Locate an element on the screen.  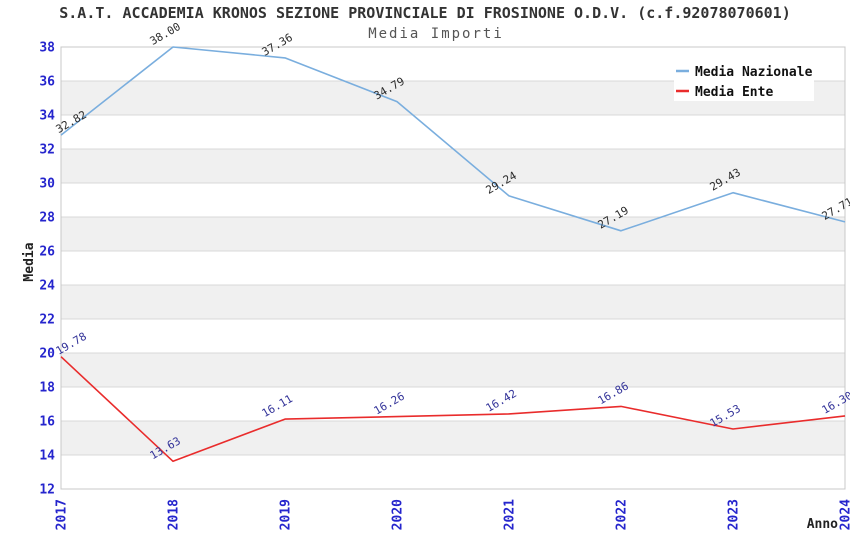
y-tick-label: 30 is located at coordinates (47, 184).